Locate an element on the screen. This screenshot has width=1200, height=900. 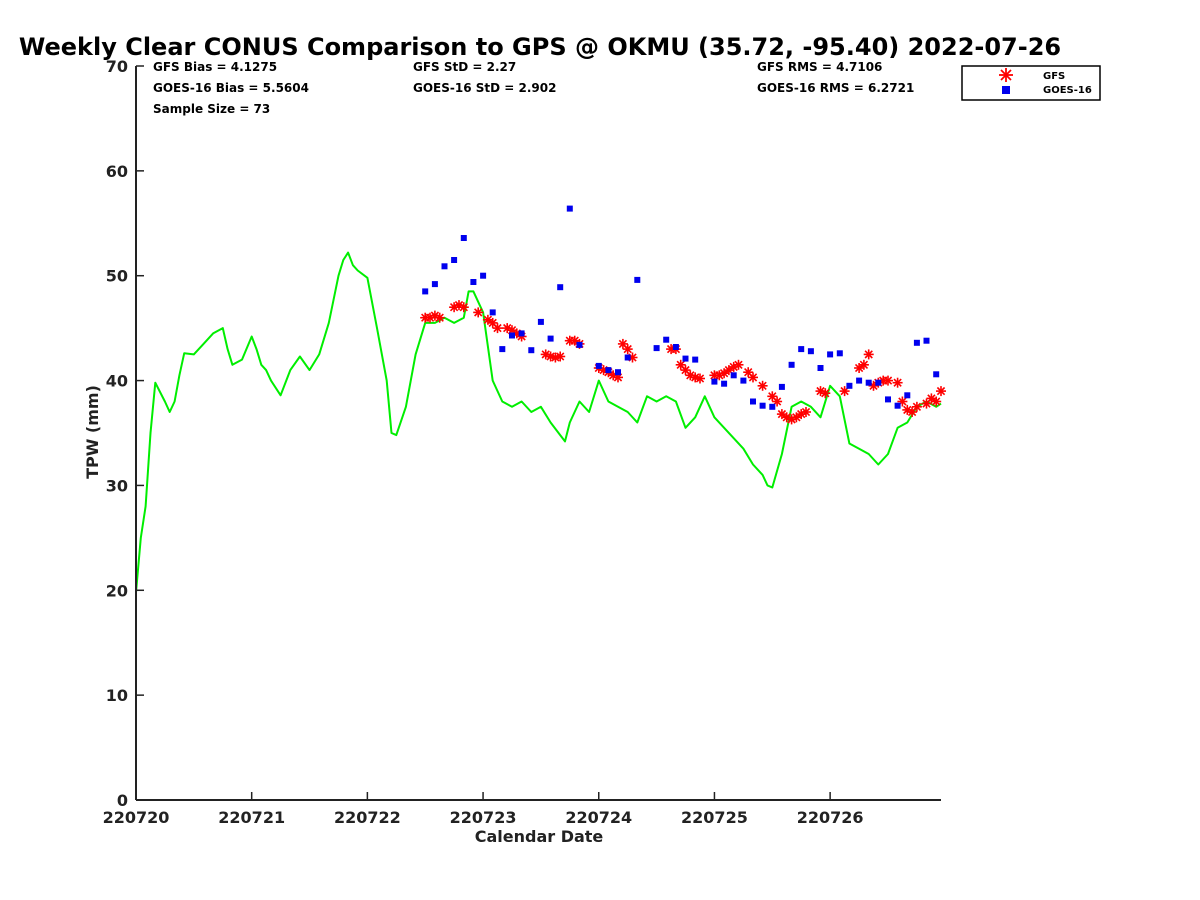
x-tick-label: 220722 is located at coordinates (367, 817).